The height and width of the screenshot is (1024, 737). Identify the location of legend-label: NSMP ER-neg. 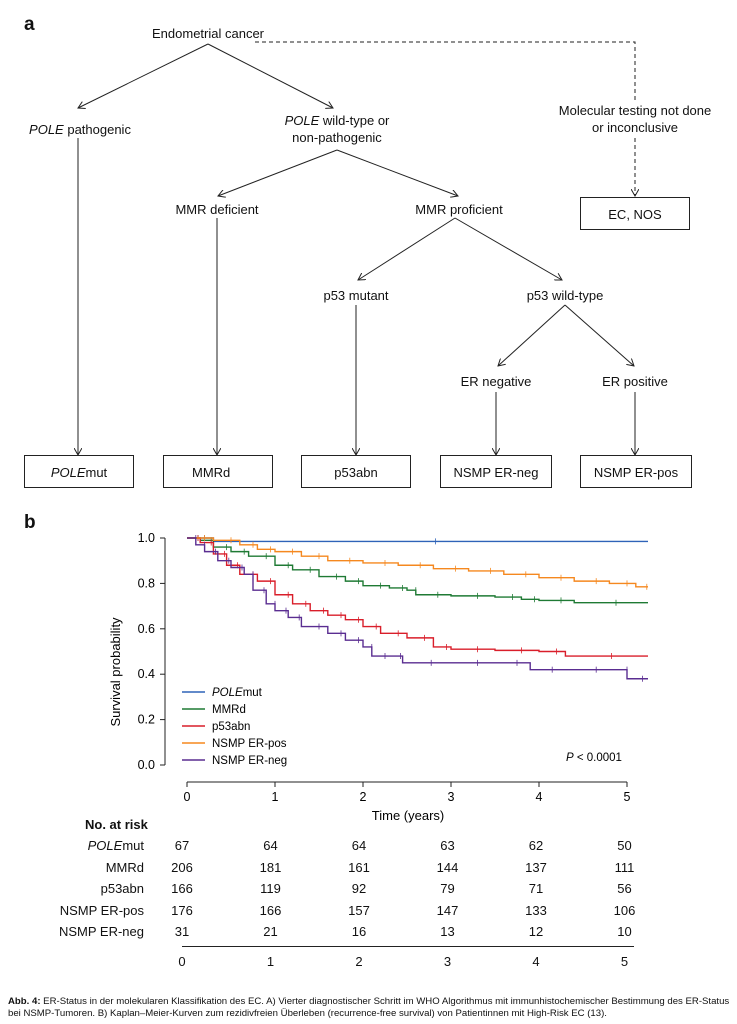
(249, 761).